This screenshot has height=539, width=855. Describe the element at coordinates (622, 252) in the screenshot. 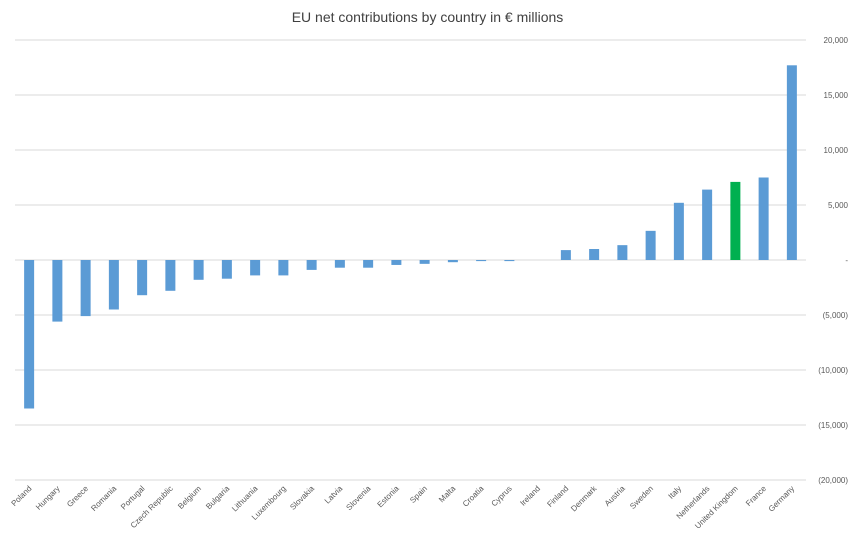

I see `bar-austria` at that location.